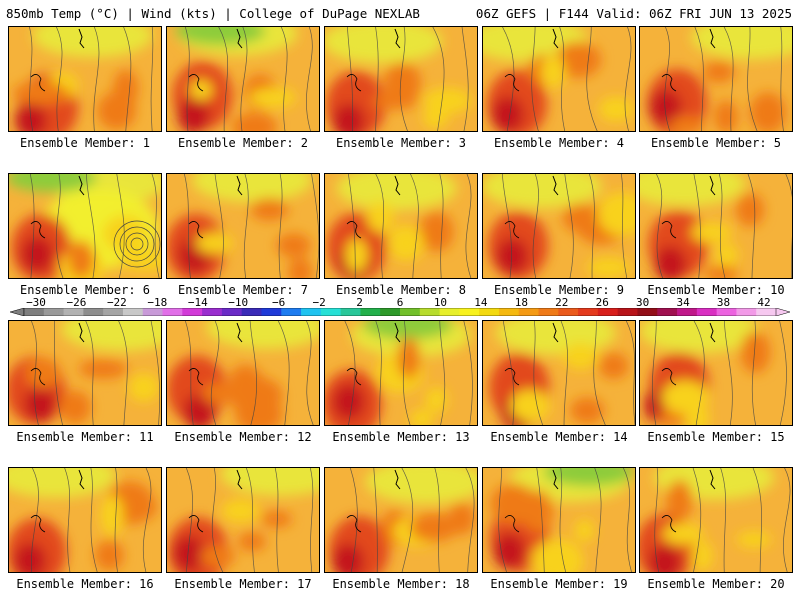 Image resolution: width=800 pixels, height=600 pixels. What do you see at coordinates (440, 302) in the screenshot?
I see `colorbar-tick-label: 10` at bounding box center [440, 302].